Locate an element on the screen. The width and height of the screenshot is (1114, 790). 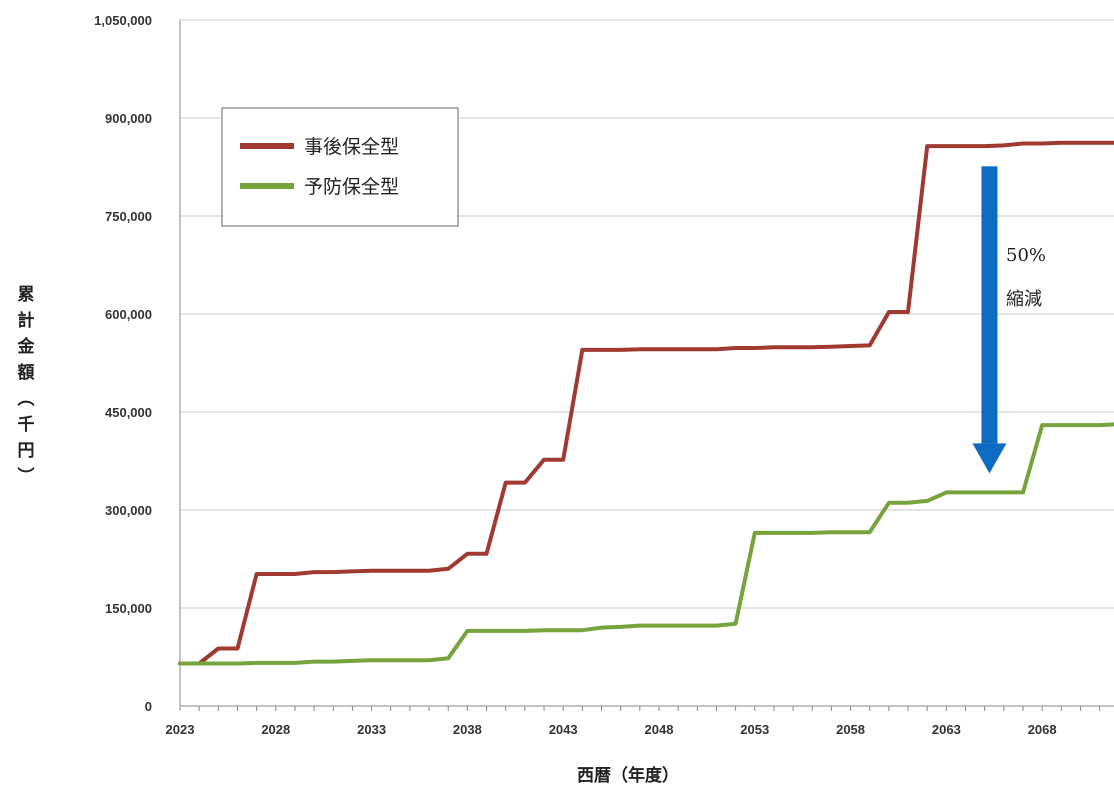
annotation-reduction: 縮減 is located at coordinates (1024, 299).